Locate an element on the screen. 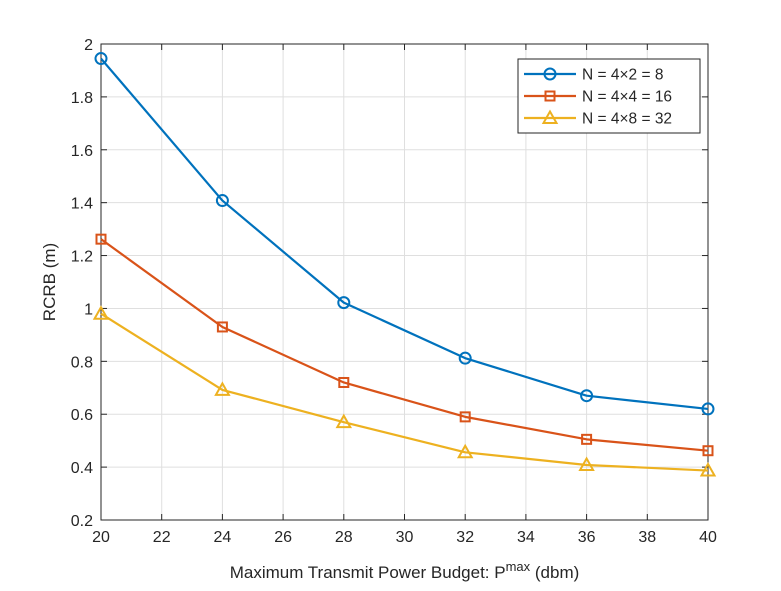 Image resolution: width=781 pixels, height=591 pixels. legend: N = 4×2 = 8 N = 4×4 = 16 N = 4×8 = 32 is located at coordinates (609, 96).